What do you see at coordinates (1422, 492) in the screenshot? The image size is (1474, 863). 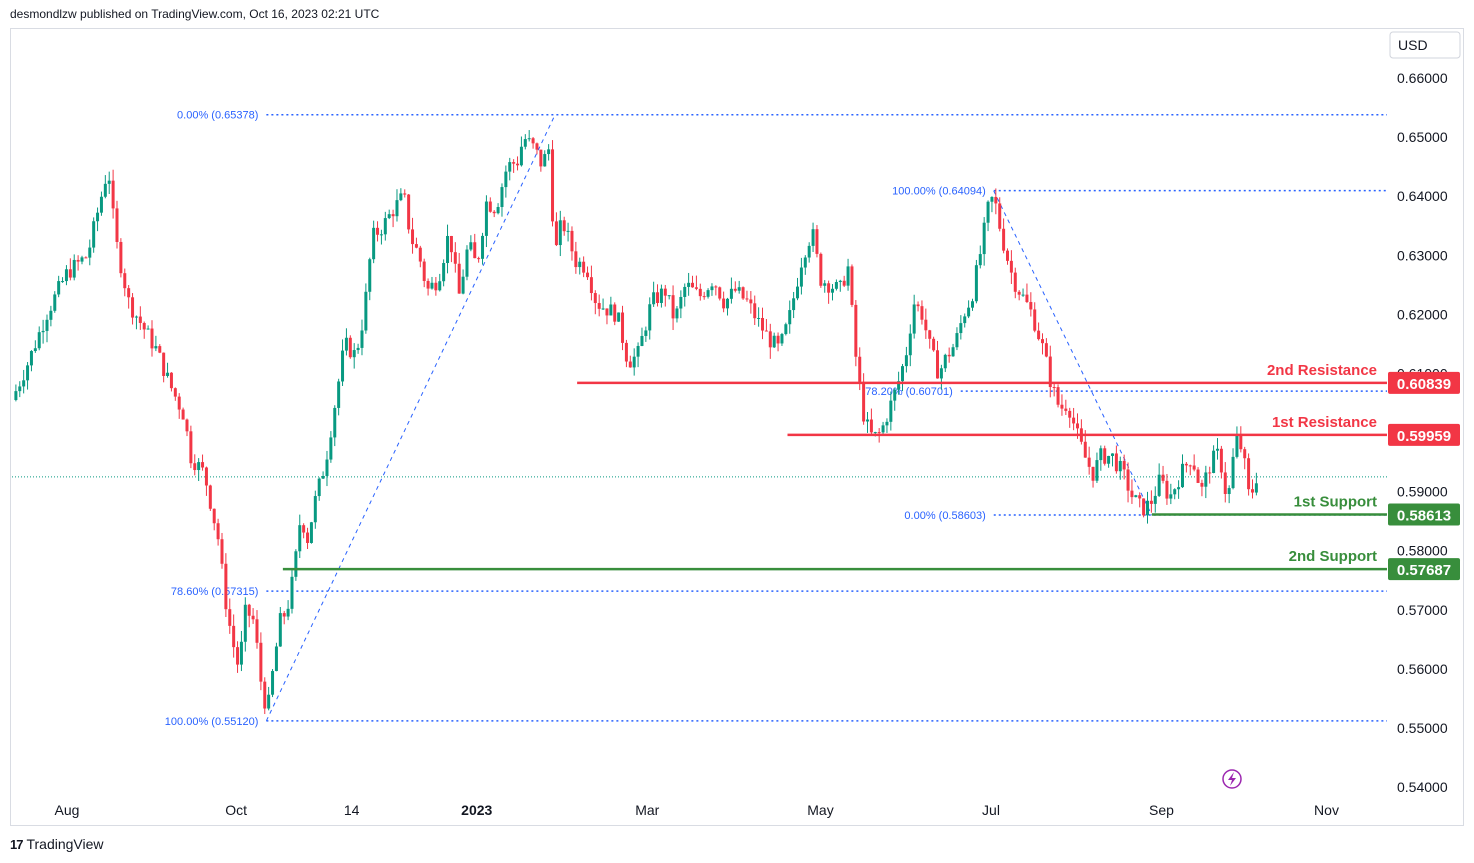 I see `y-tick-label: 0.59000` at bounding box center [1422, 492].